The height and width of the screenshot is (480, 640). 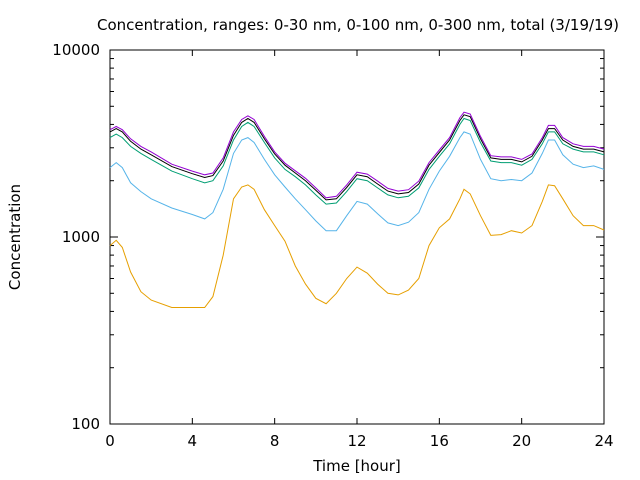 I want to click on y-axis-label: Concentration, so click(x=15, y=237).